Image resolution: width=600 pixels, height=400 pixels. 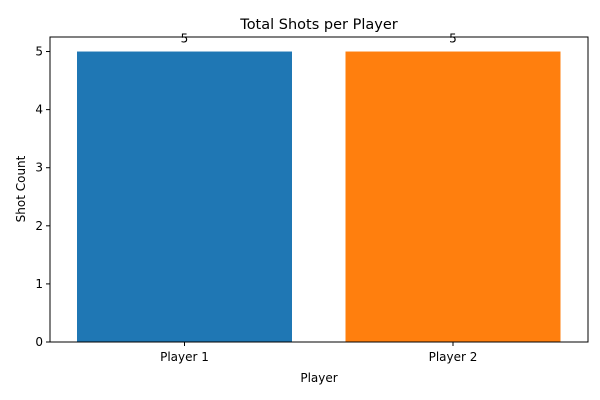 I want to click on y-tick-label: 3, so click(x=39, y=168).